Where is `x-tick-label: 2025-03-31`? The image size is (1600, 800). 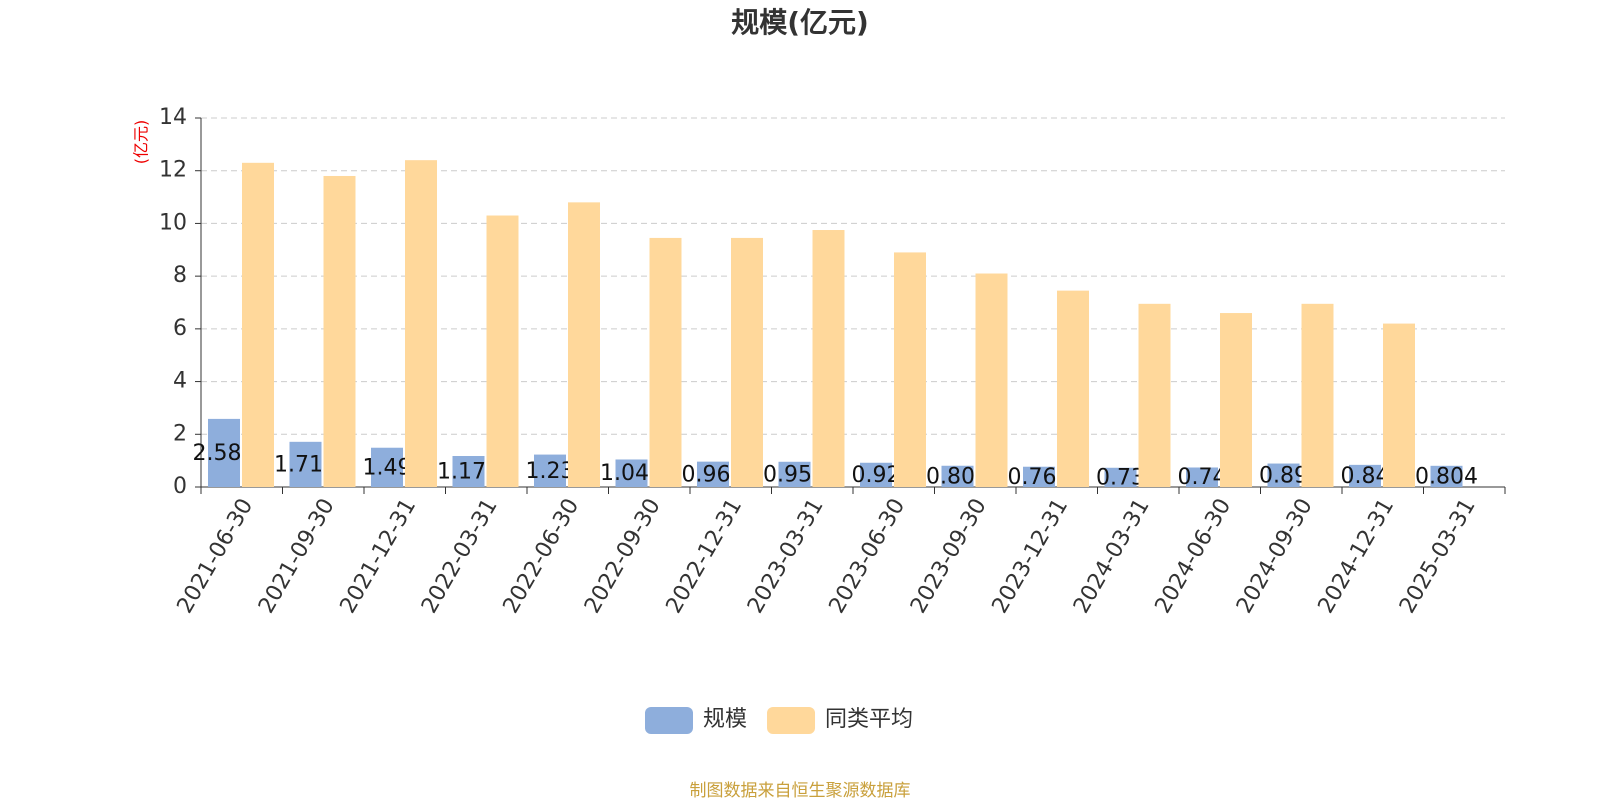
x-tick-label: 2025-03-31 is located at coordinates (1438, 556).